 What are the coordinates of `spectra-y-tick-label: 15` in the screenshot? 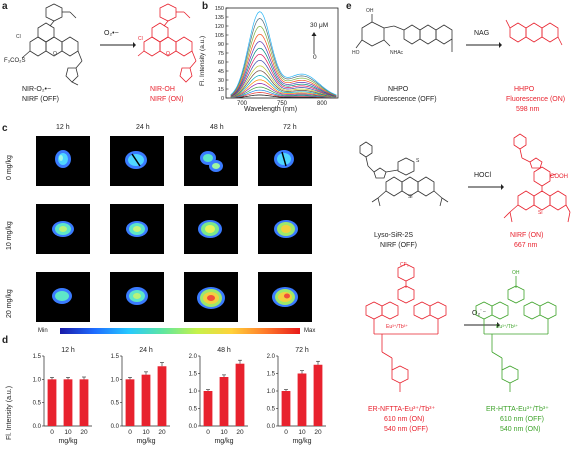 It's located at (221, 90).